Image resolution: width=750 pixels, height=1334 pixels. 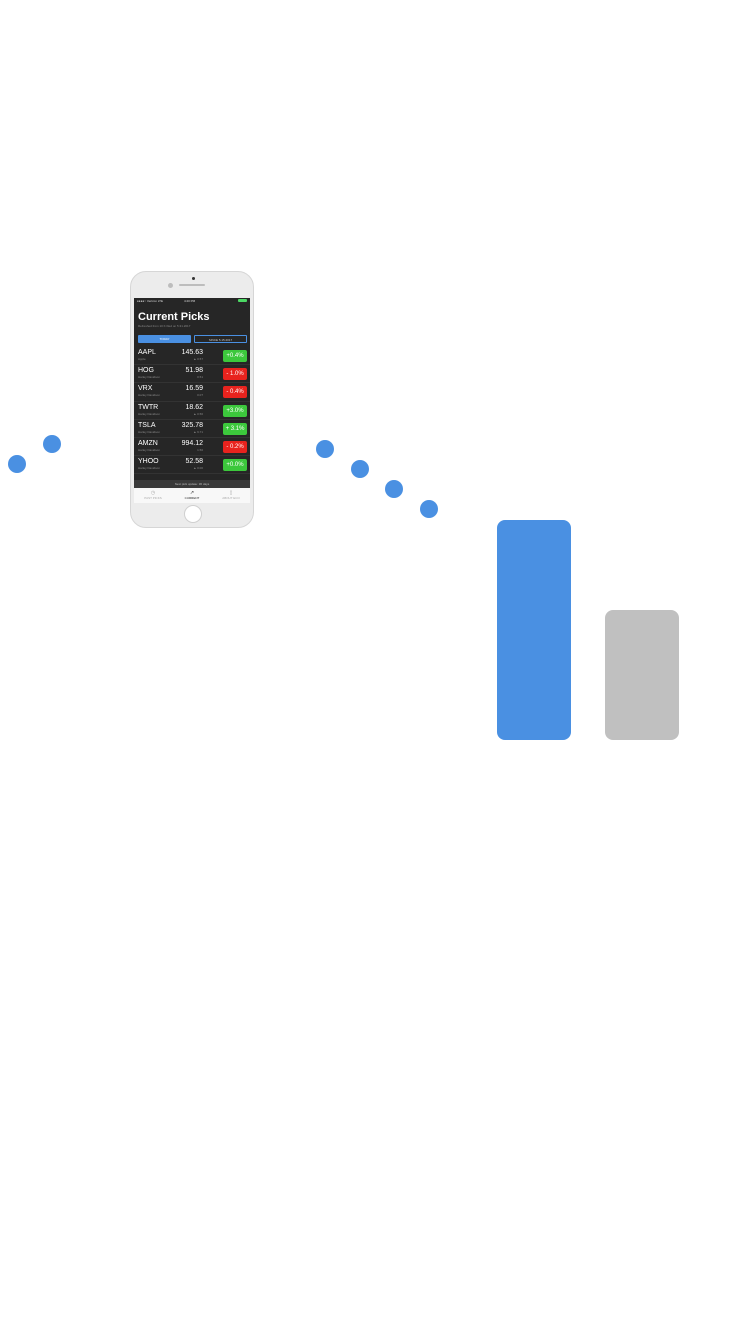 What do you see at coordinates (146, 371) in the screenshot?
I see `stock-symbol: HOG` at bounding box center [146, 371].